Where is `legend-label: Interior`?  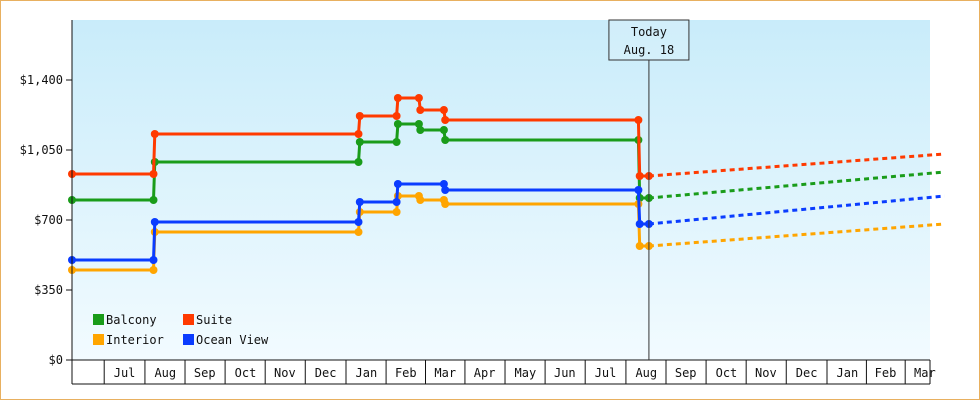 legend-label: Interior is located at coordinates (135, 340).